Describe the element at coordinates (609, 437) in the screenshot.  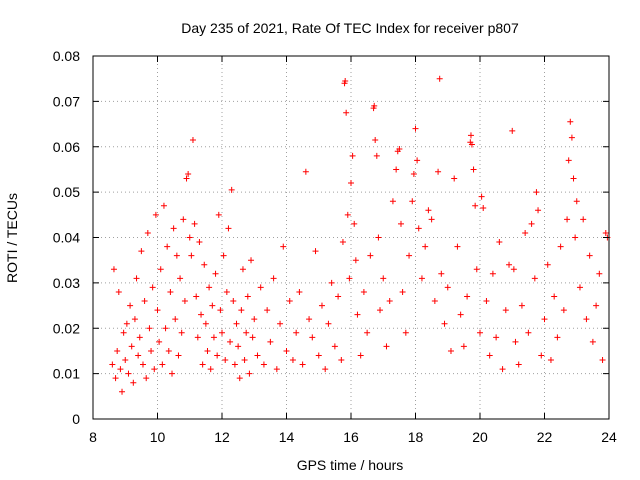
I see `x-tick-label: 24` at that location.